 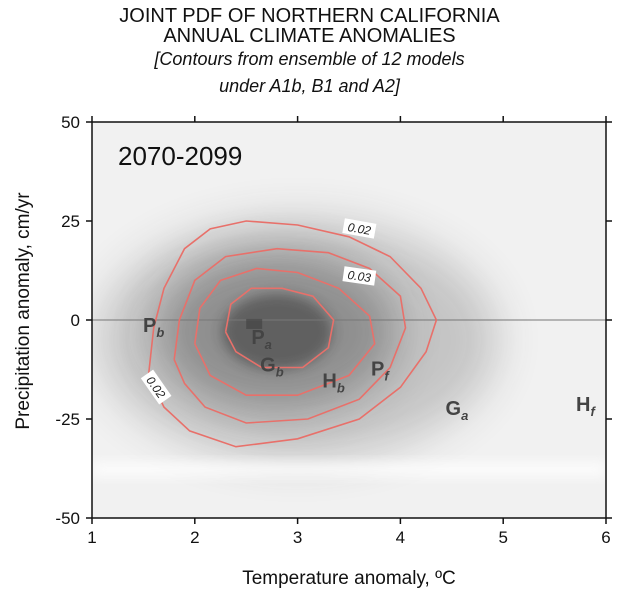 What do you see at coordinates (254, 323) in the screenshot?
I see `peak-mark` at bounding box center [254, 323].